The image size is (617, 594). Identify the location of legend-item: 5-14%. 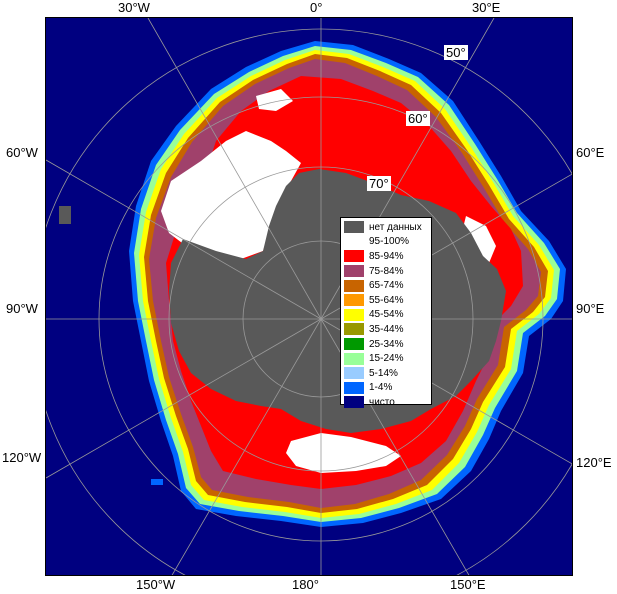
(386, 373).